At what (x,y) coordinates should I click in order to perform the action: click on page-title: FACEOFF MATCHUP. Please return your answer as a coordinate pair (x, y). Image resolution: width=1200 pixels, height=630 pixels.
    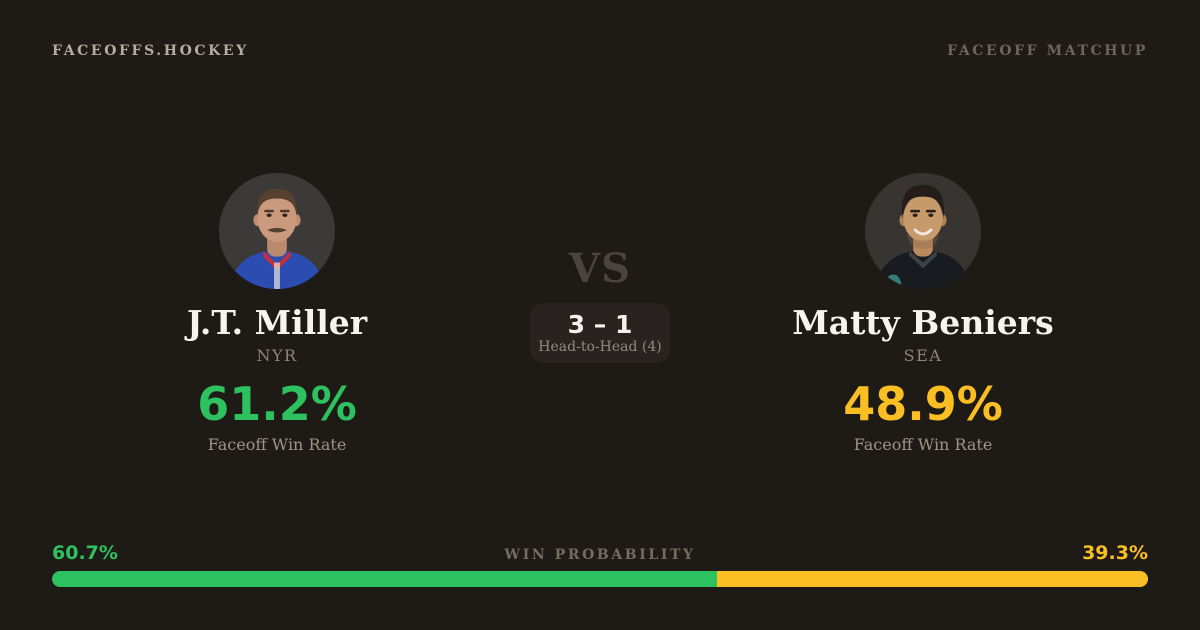
    Looking at the image, I should click on (1047, 51).